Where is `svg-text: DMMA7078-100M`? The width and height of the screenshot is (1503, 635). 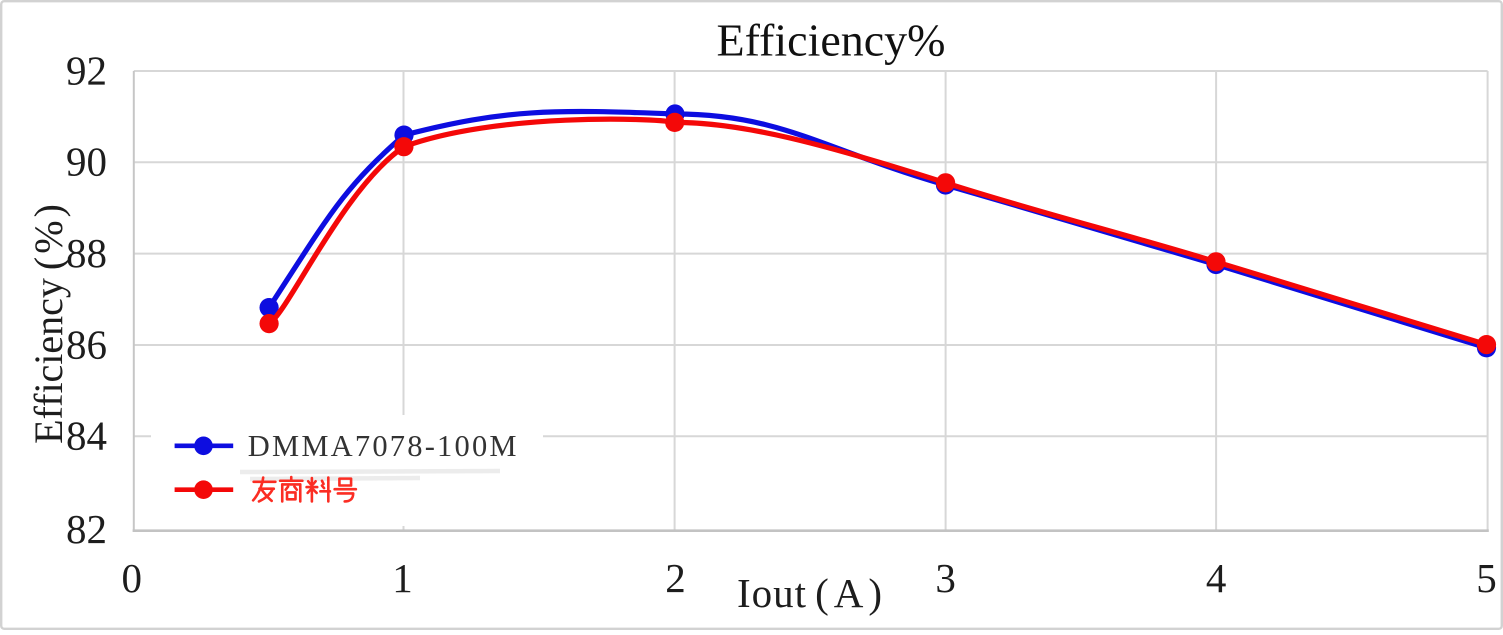 svg-text: DMMA7078-100M is located at coordinates (383, 446).